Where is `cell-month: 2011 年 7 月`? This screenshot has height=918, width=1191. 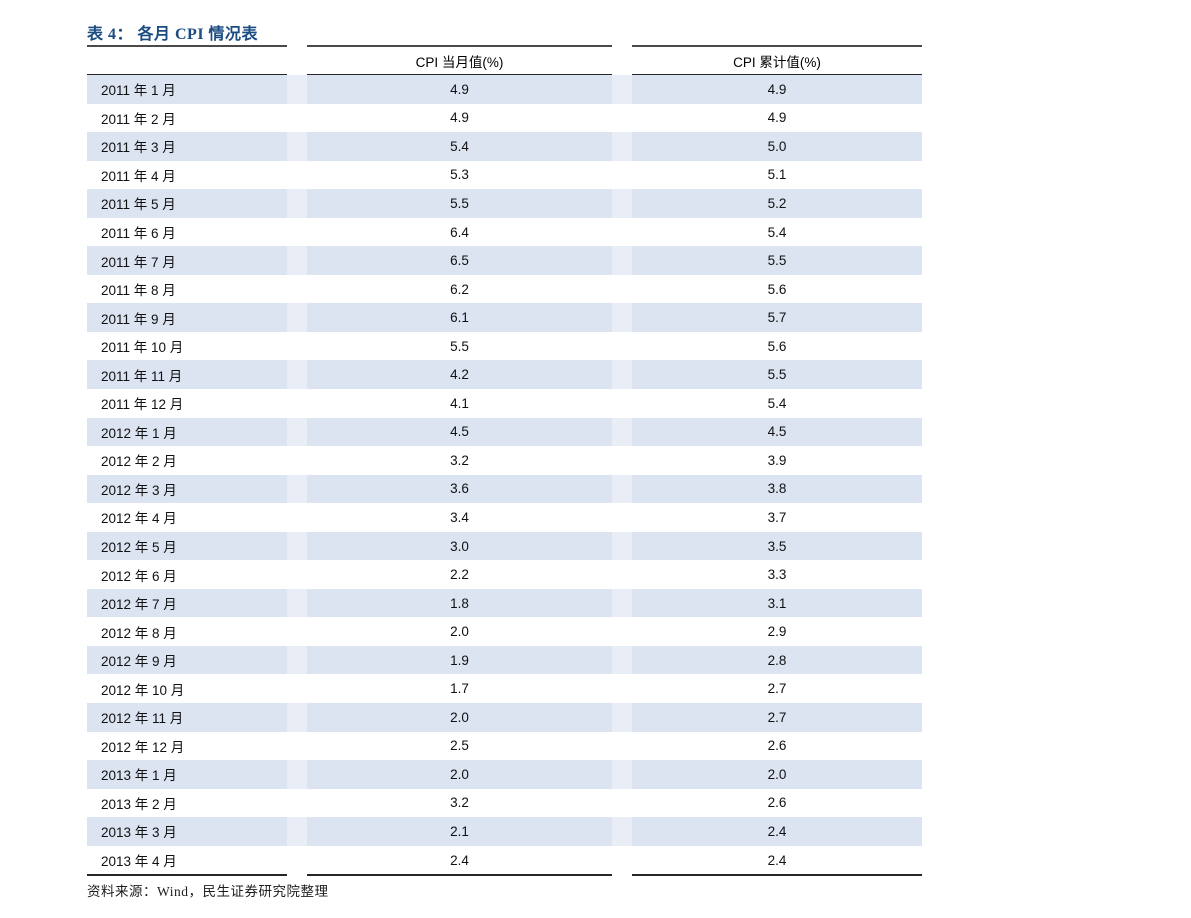
cell-month: 2011 年 7 月 is located at coordinates (187, 260).